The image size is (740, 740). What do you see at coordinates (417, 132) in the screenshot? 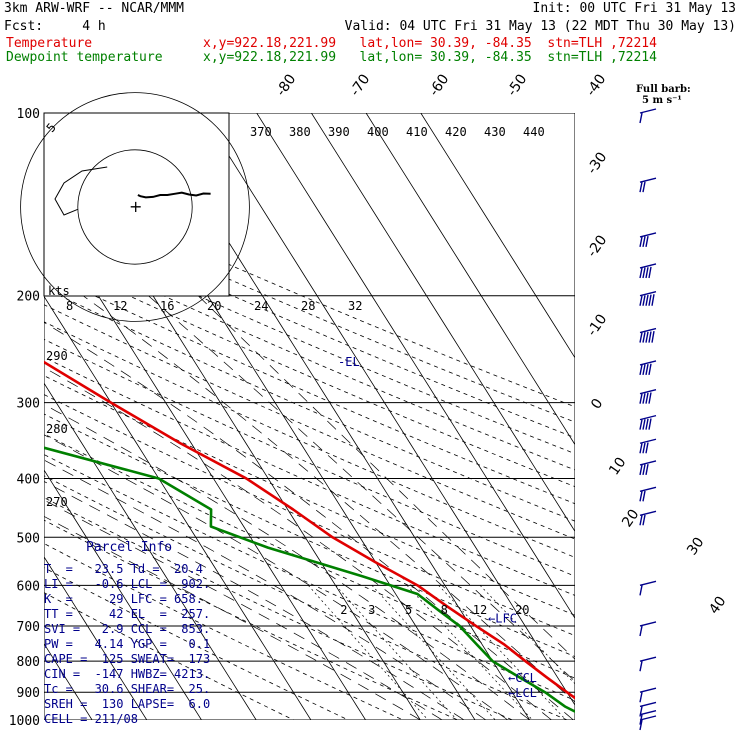
I see `theta-label: 410` at bounding box center [417, 132].